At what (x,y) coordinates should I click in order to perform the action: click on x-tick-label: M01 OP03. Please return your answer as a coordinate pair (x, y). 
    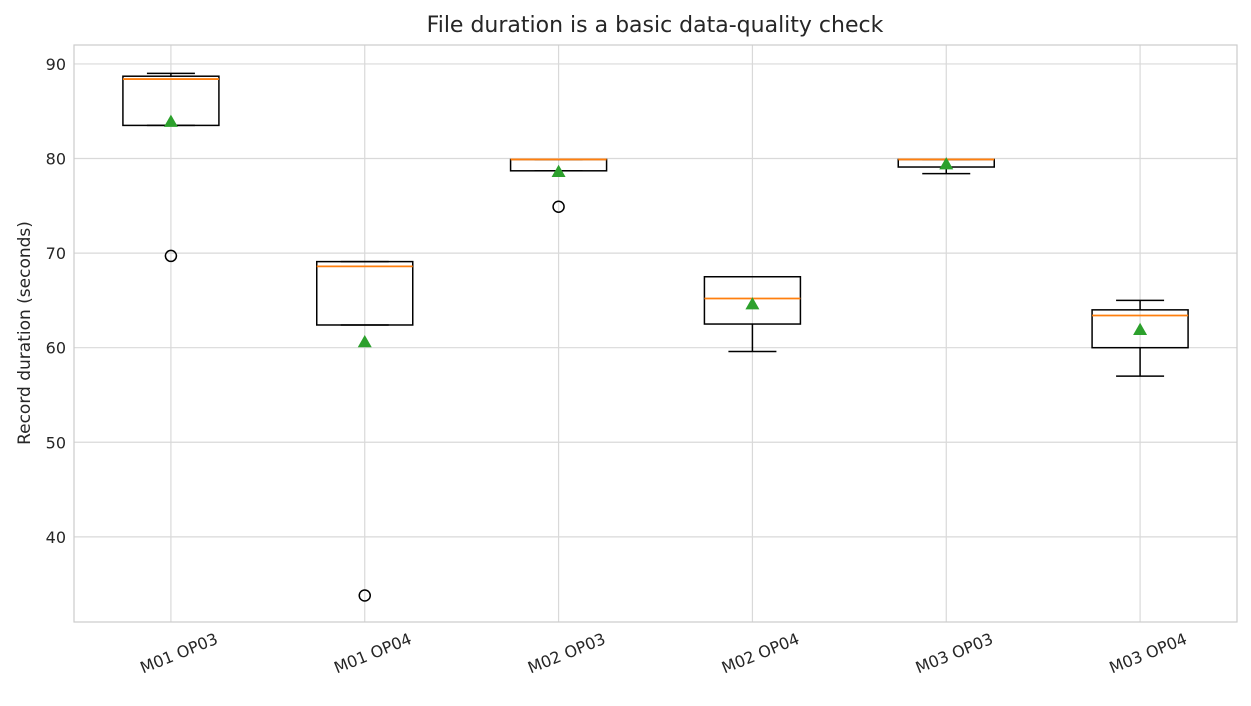
    Looking at the image, I should click on (178, 653).